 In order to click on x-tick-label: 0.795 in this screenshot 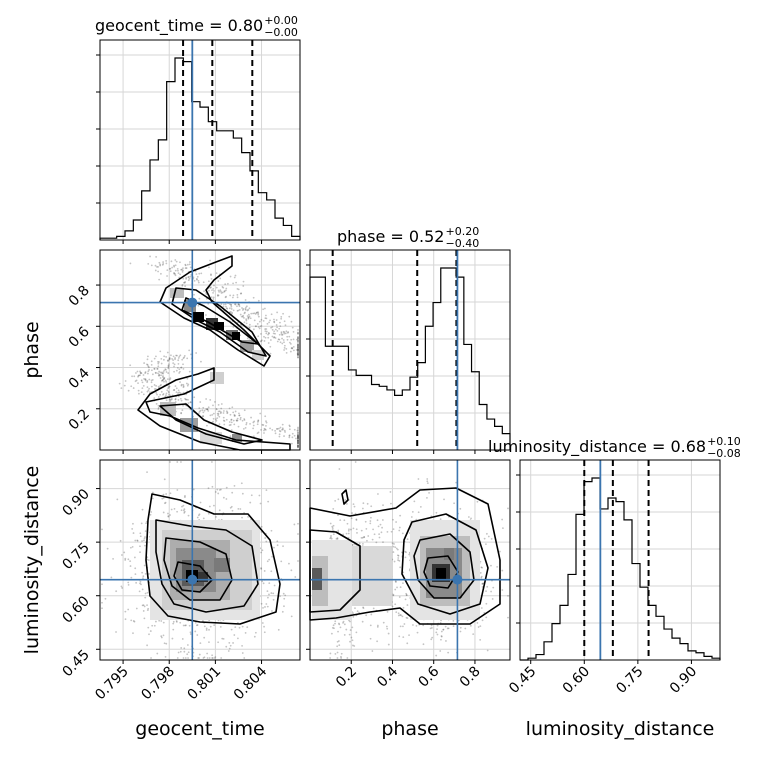, I will do `click(112, 684)`.